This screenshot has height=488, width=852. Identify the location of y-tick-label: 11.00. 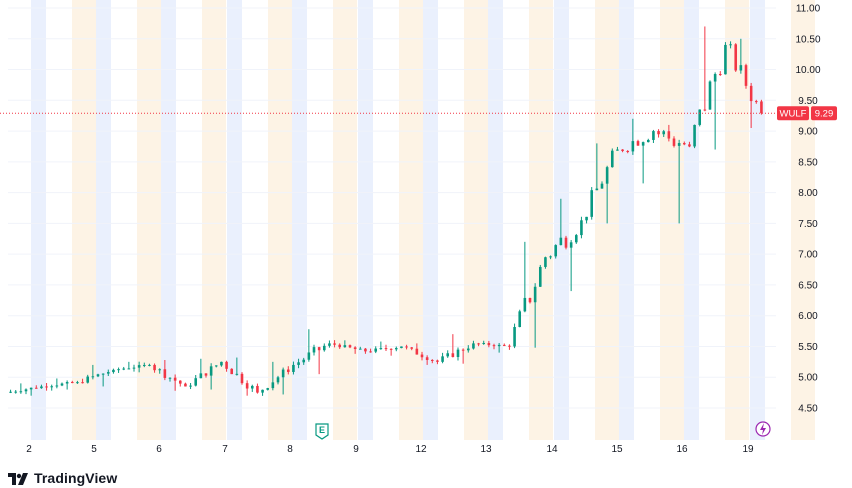
(808, 9).